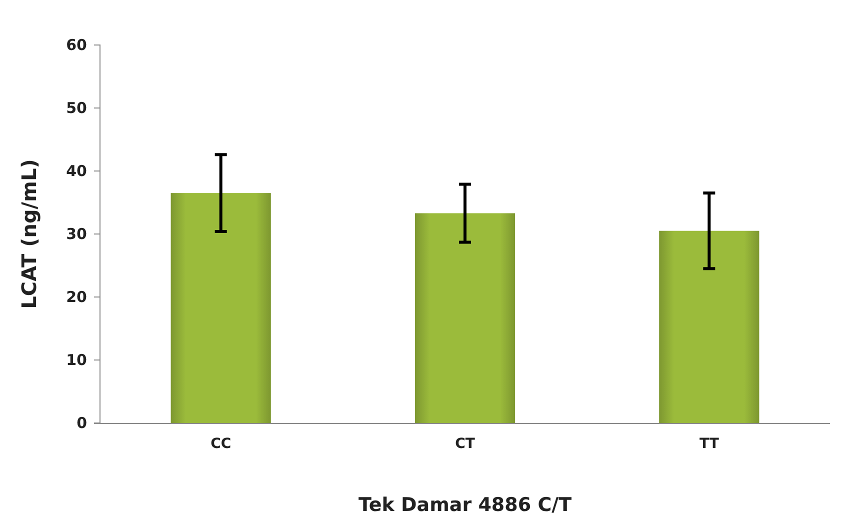 The image size is (850, 525). Describe the element at coordinates (76, 233) in the screenshot. I see `y-tick-label: 30` at that location.